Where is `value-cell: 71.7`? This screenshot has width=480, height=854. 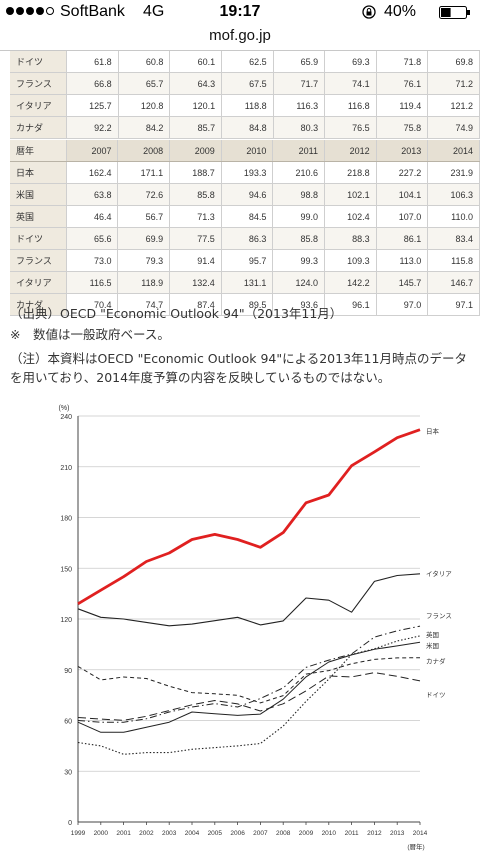
value-cell: 71.7 is located at coordinates (299, 83).